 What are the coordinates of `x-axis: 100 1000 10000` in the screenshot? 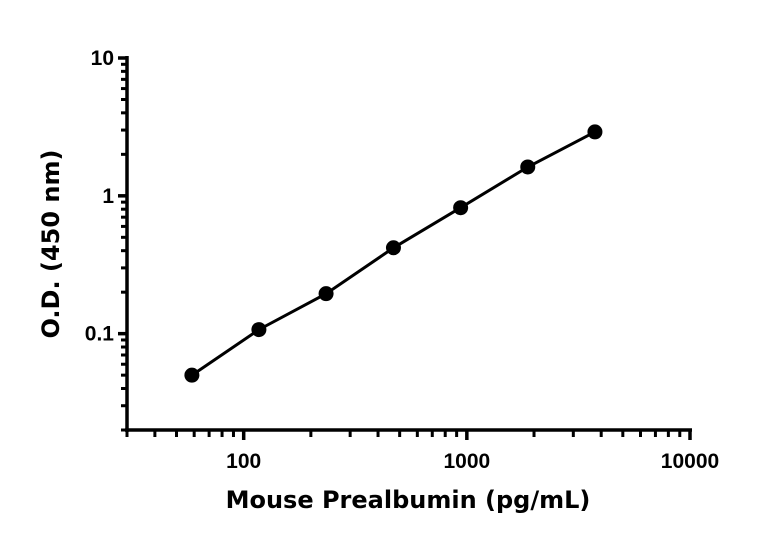 It's located at (422, 450).